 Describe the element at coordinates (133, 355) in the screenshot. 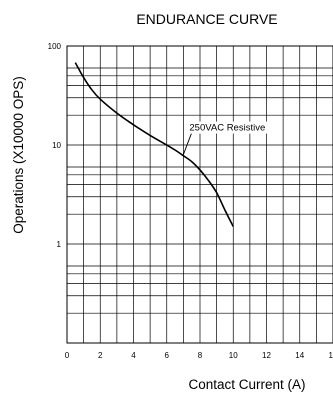

I see `x-tick-label: 4` at that location.